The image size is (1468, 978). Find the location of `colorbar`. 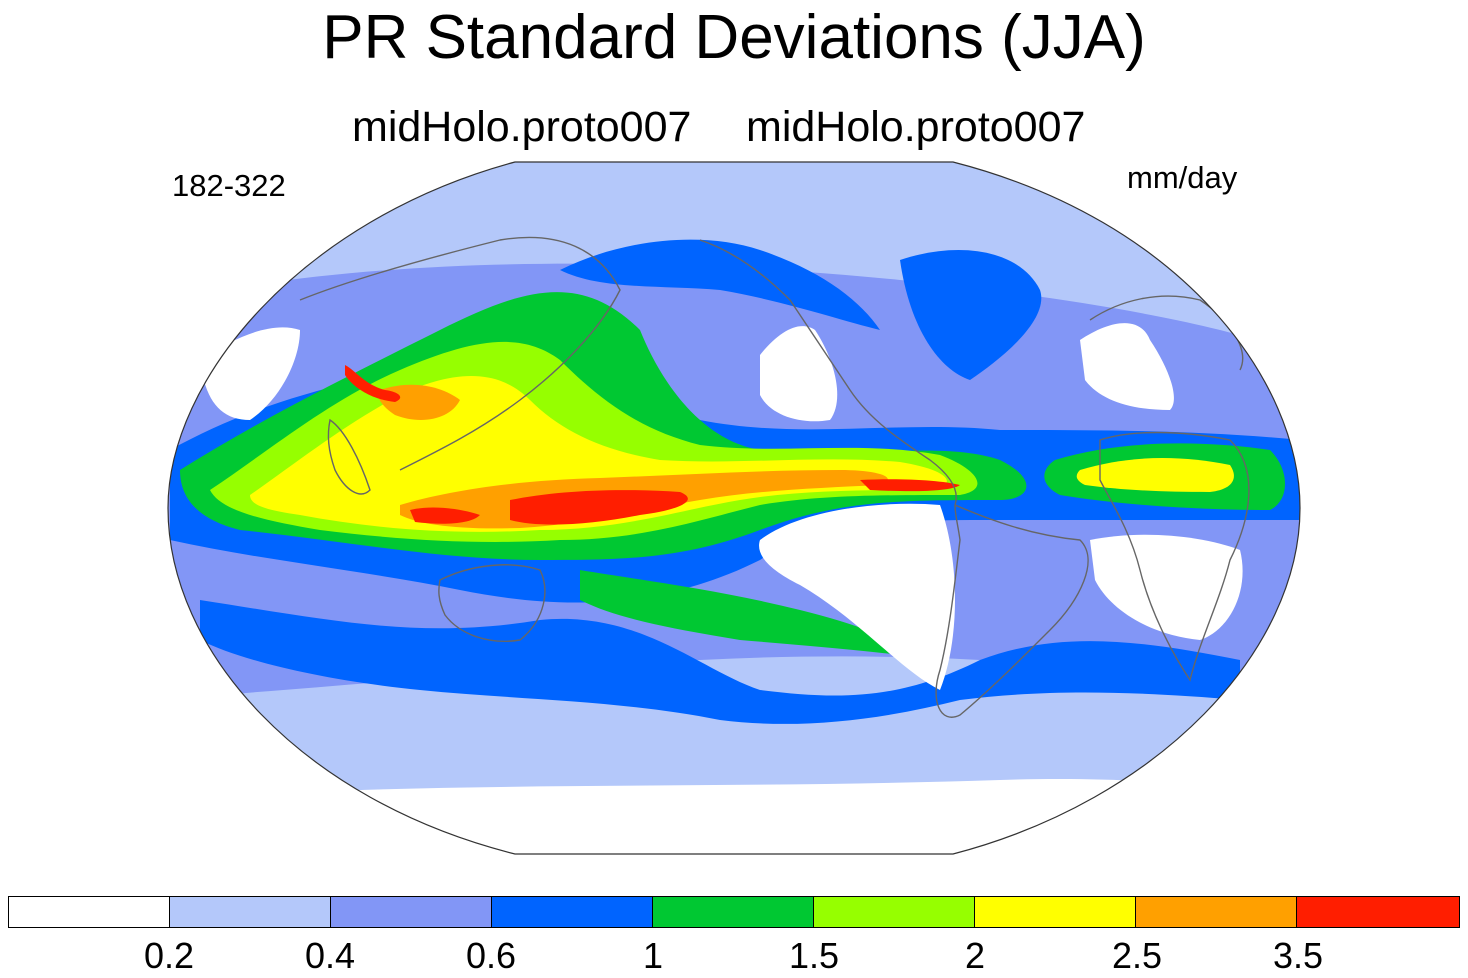

colorbar is located at coordinates (734, 913).